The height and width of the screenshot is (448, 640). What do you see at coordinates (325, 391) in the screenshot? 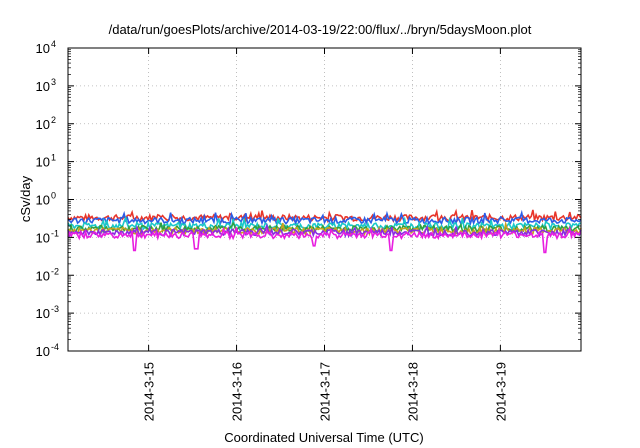
I see `x-tick-label: 2014-3-17` at bounding box center [325, 391].